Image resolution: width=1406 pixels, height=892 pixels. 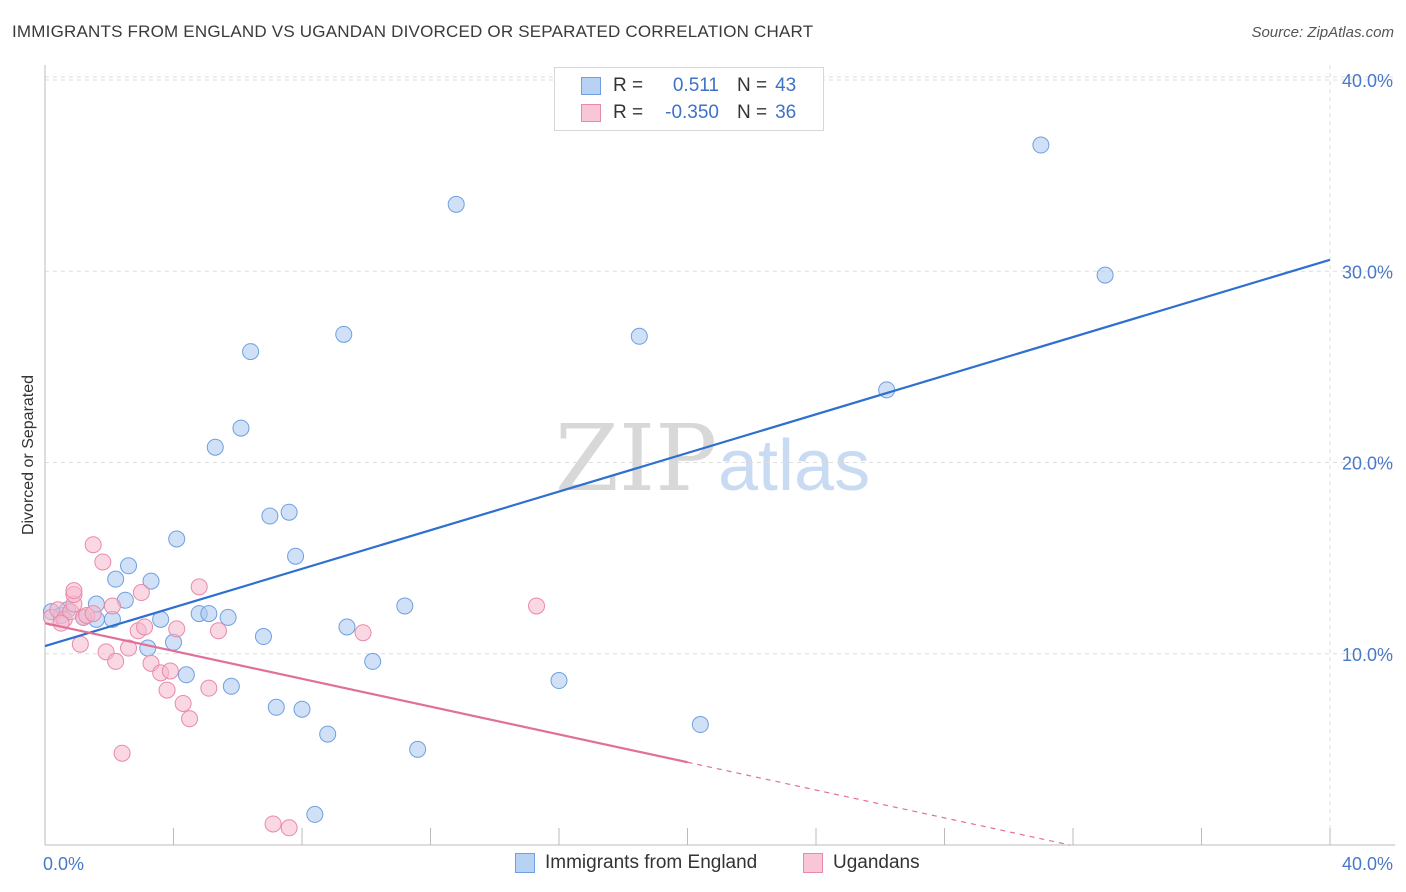 What do you see at coordinates (1367, 81) in the screenshot?
I see `y-tick-label: 40.0%` at bounding box center [1367, 81].